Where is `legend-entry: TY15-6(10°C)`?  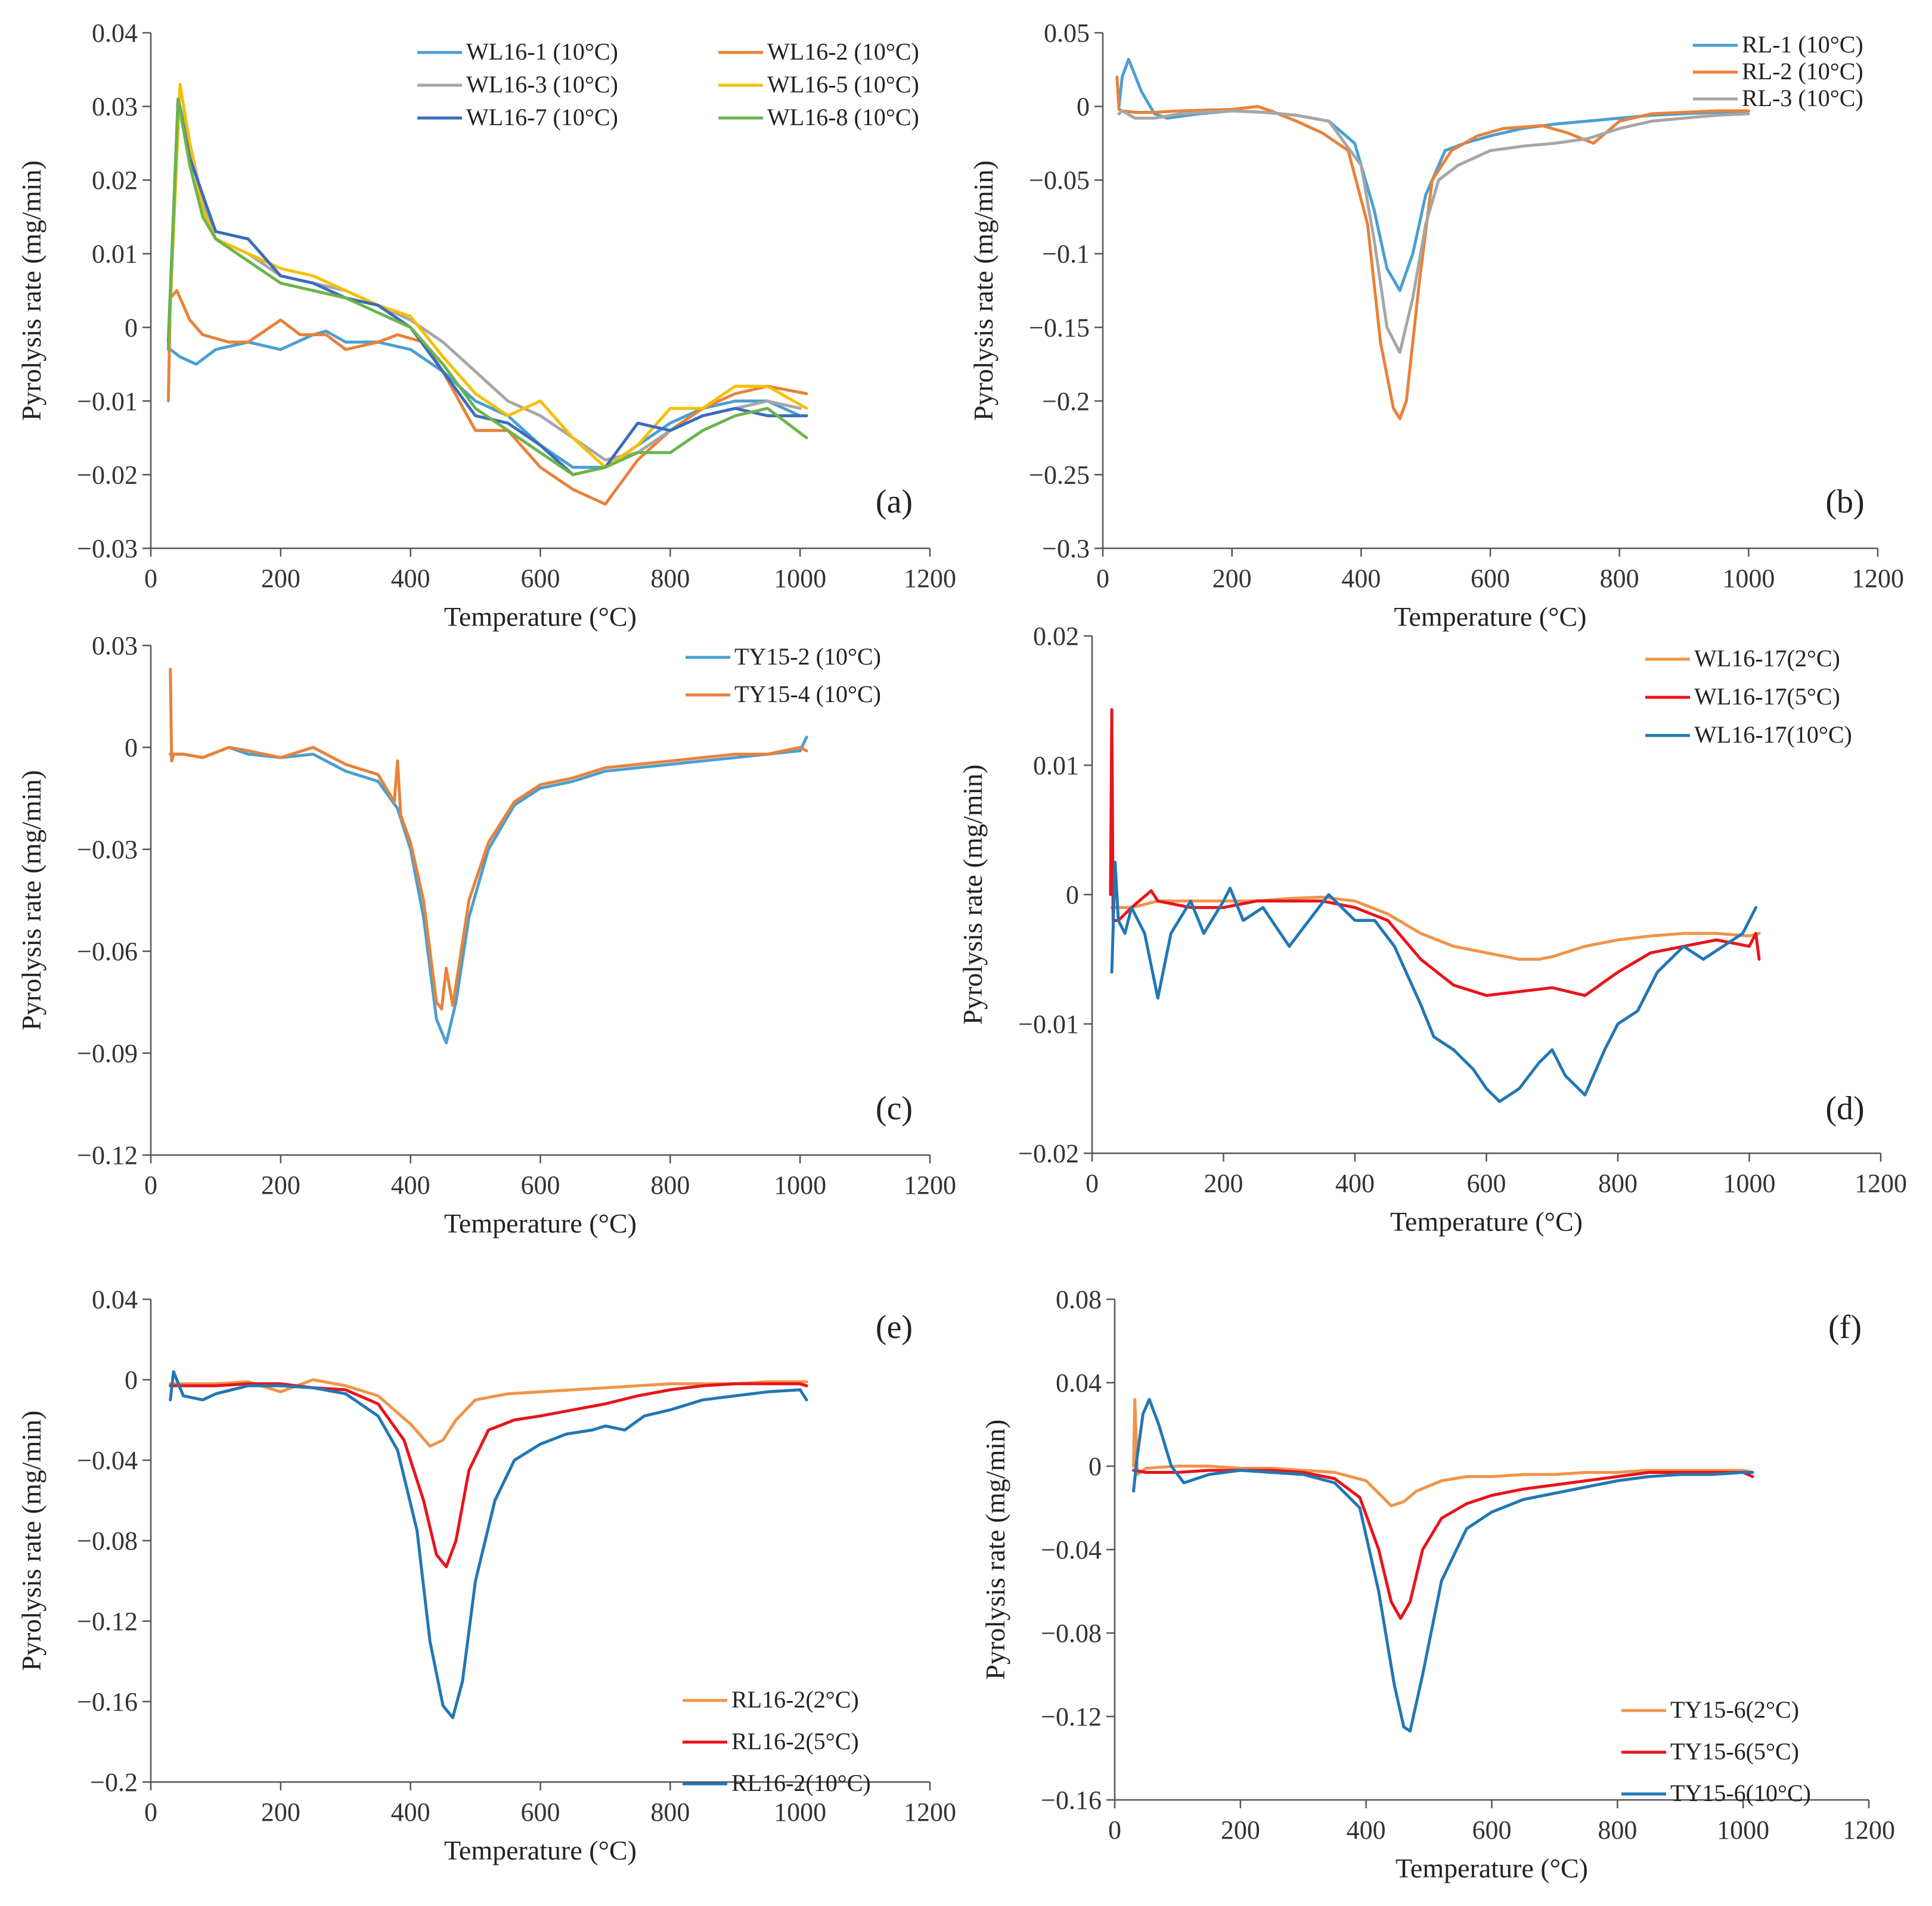 legend-entry: TY15-6(10°C) is located at coordinates (1740, 1793).